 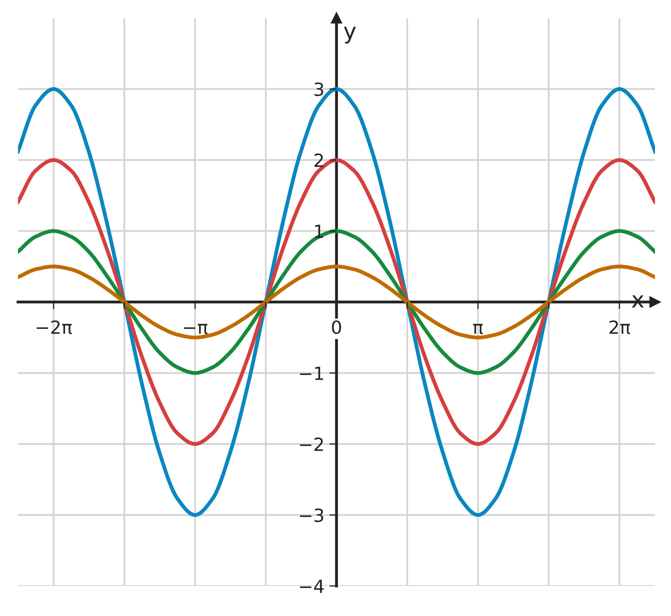 I want to click on y-tick-label: 1, so click(x=319, y=231).